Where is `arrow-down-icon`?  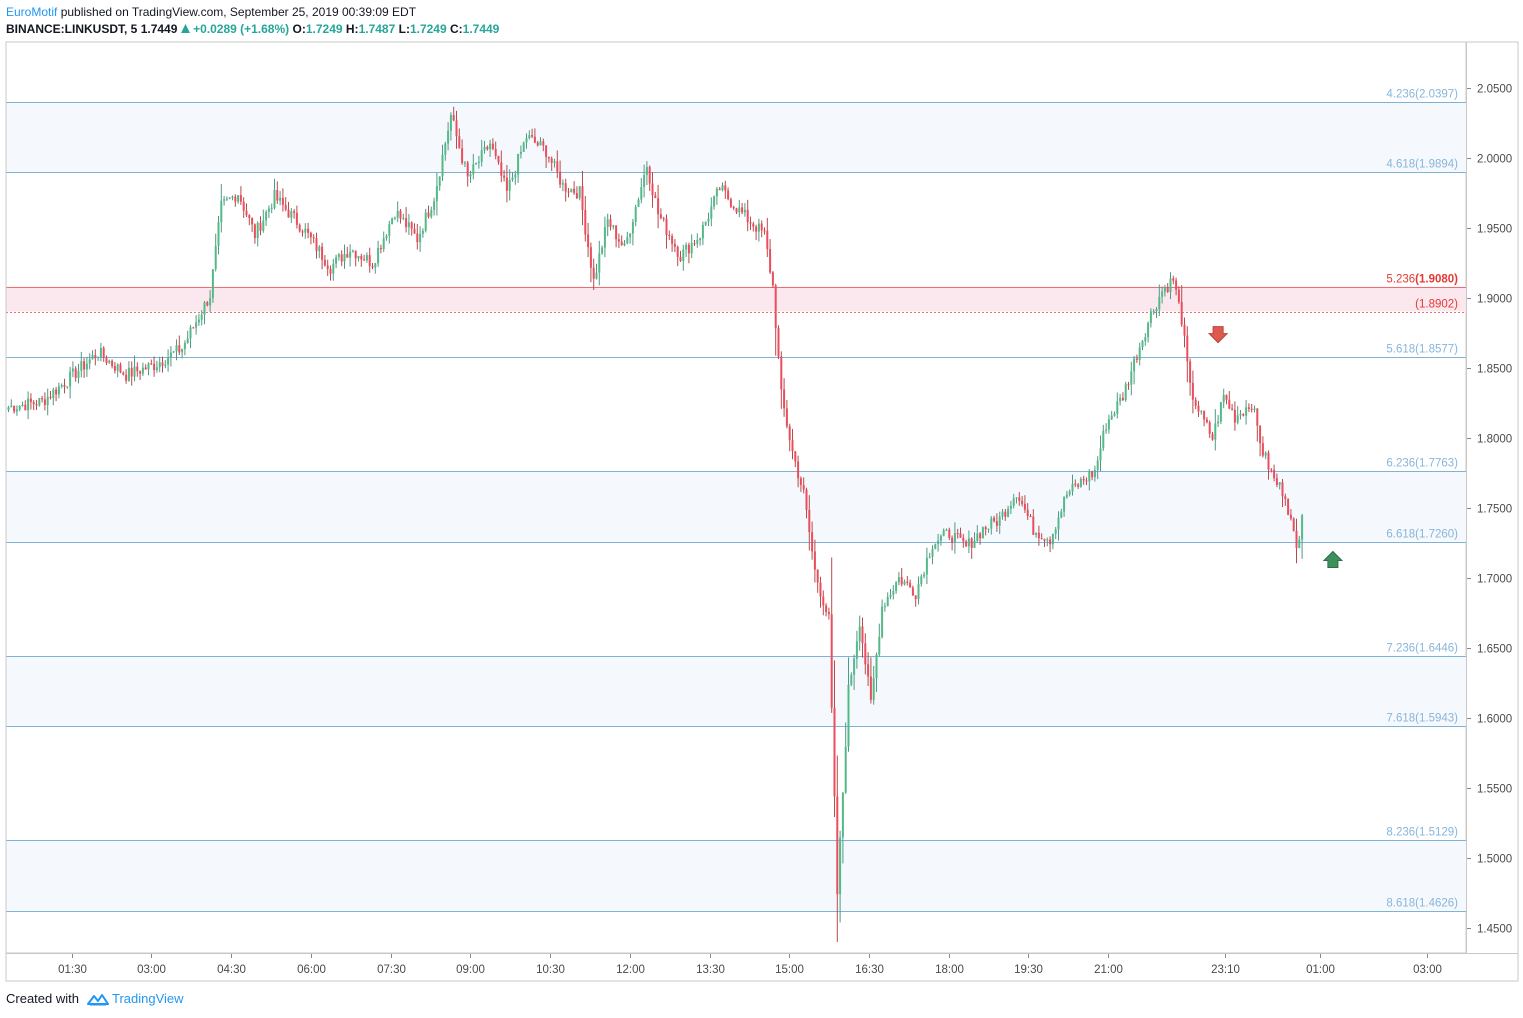
arrow-down-icon is located at coordinates (1218, 335).